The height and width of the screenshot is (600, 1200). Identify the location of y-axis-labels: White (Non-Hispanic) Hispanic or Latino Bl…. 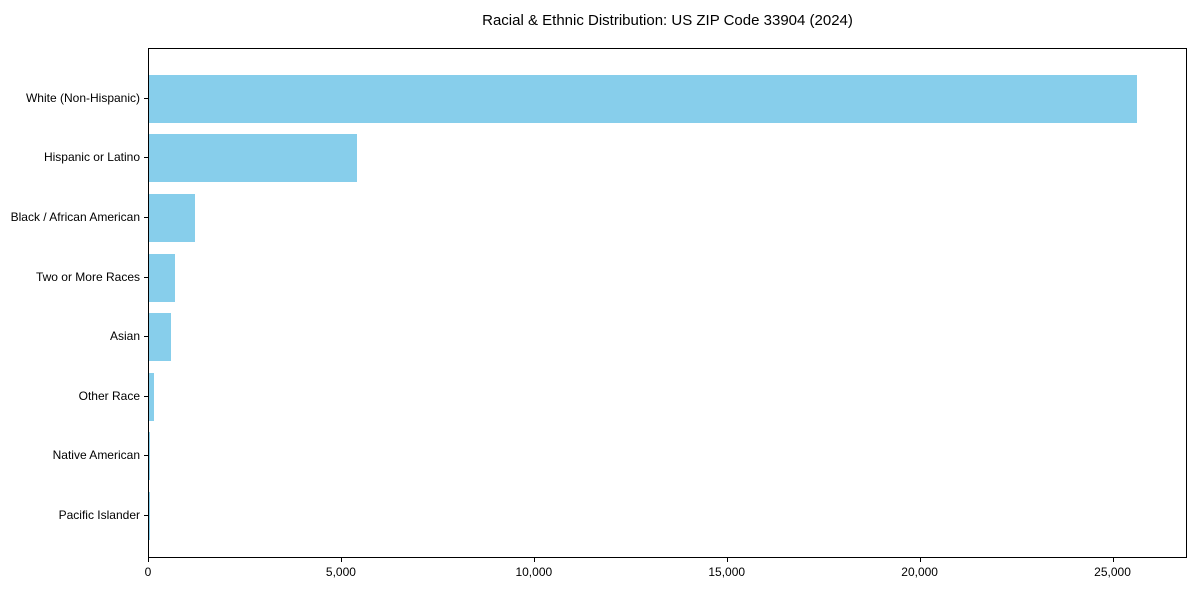
(70, 303).